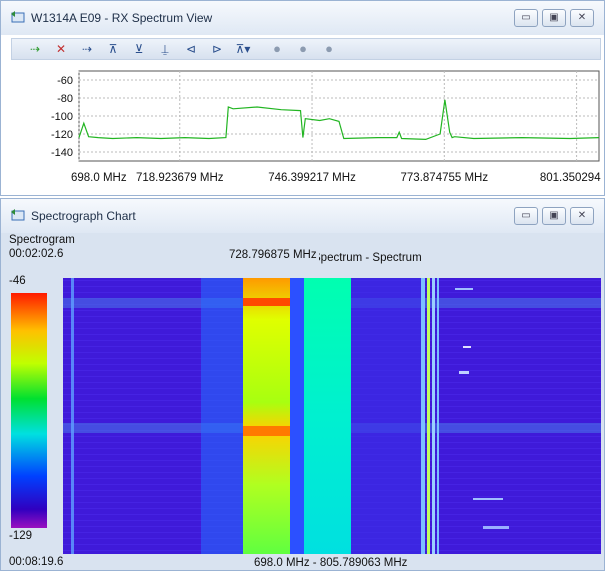 This screenshot has width=605, height=571. I want to click on min-icon: ⊻, so click(139, 49).